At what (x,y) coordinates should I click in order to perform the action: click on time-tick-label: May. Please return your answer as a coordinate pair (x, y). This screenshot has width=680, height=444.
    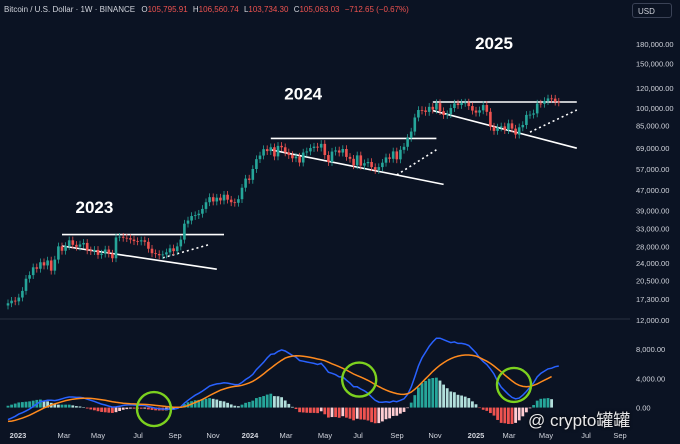
    Looking at the image, I should click on (325, 435).